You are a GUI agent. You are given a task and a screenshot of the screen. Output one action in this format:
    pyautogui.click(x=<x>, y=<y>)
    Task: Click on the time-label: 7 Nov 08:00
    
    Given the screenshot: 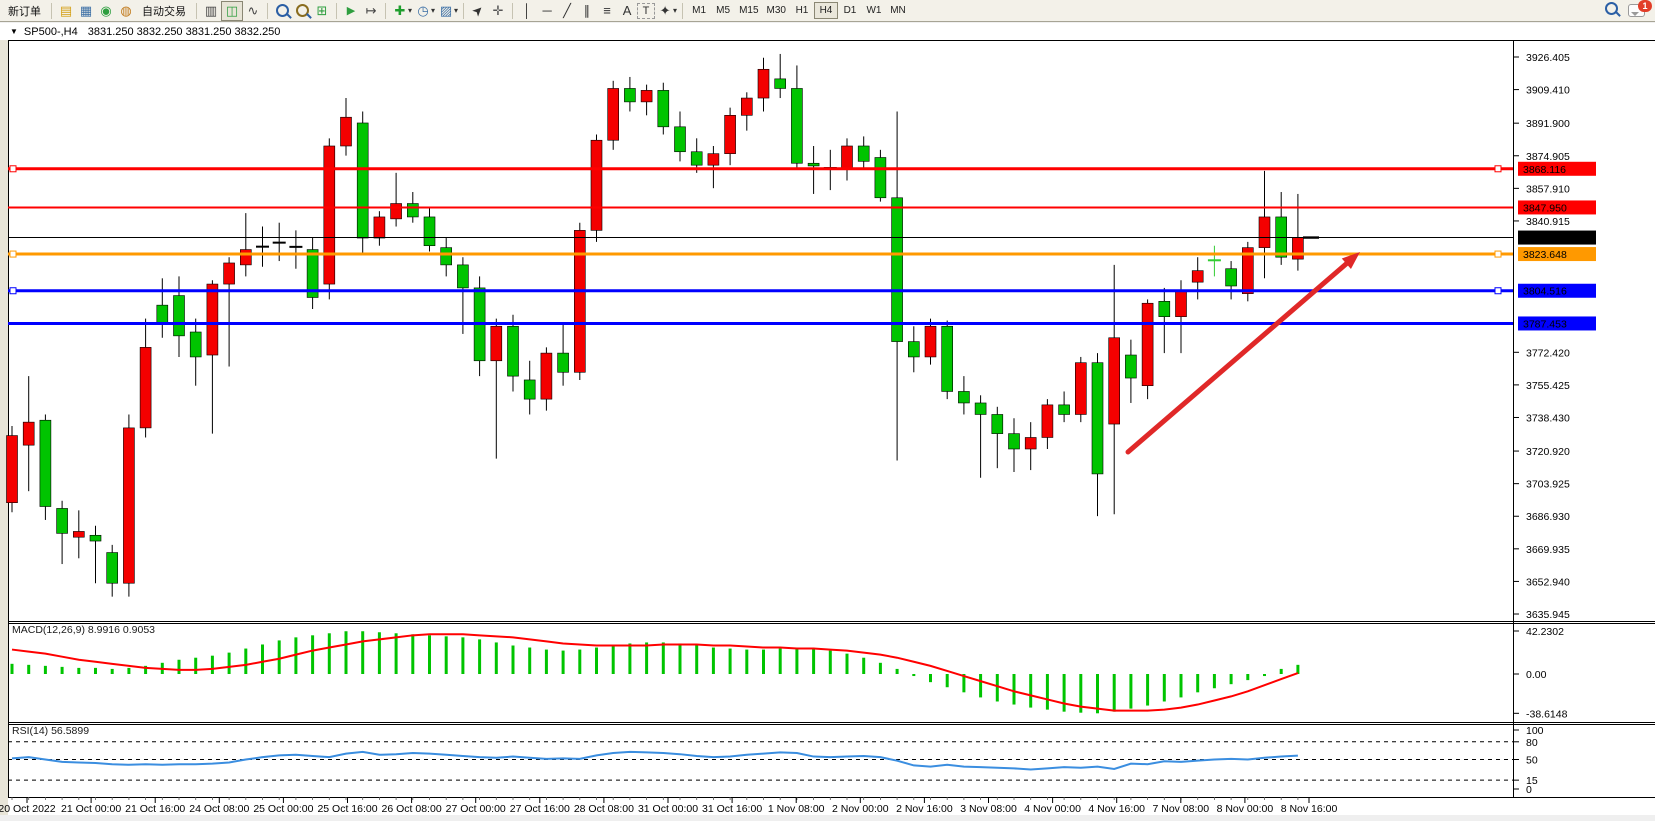 What is the action you would take?
    pyautogui.click(x=1180, y=809)
    